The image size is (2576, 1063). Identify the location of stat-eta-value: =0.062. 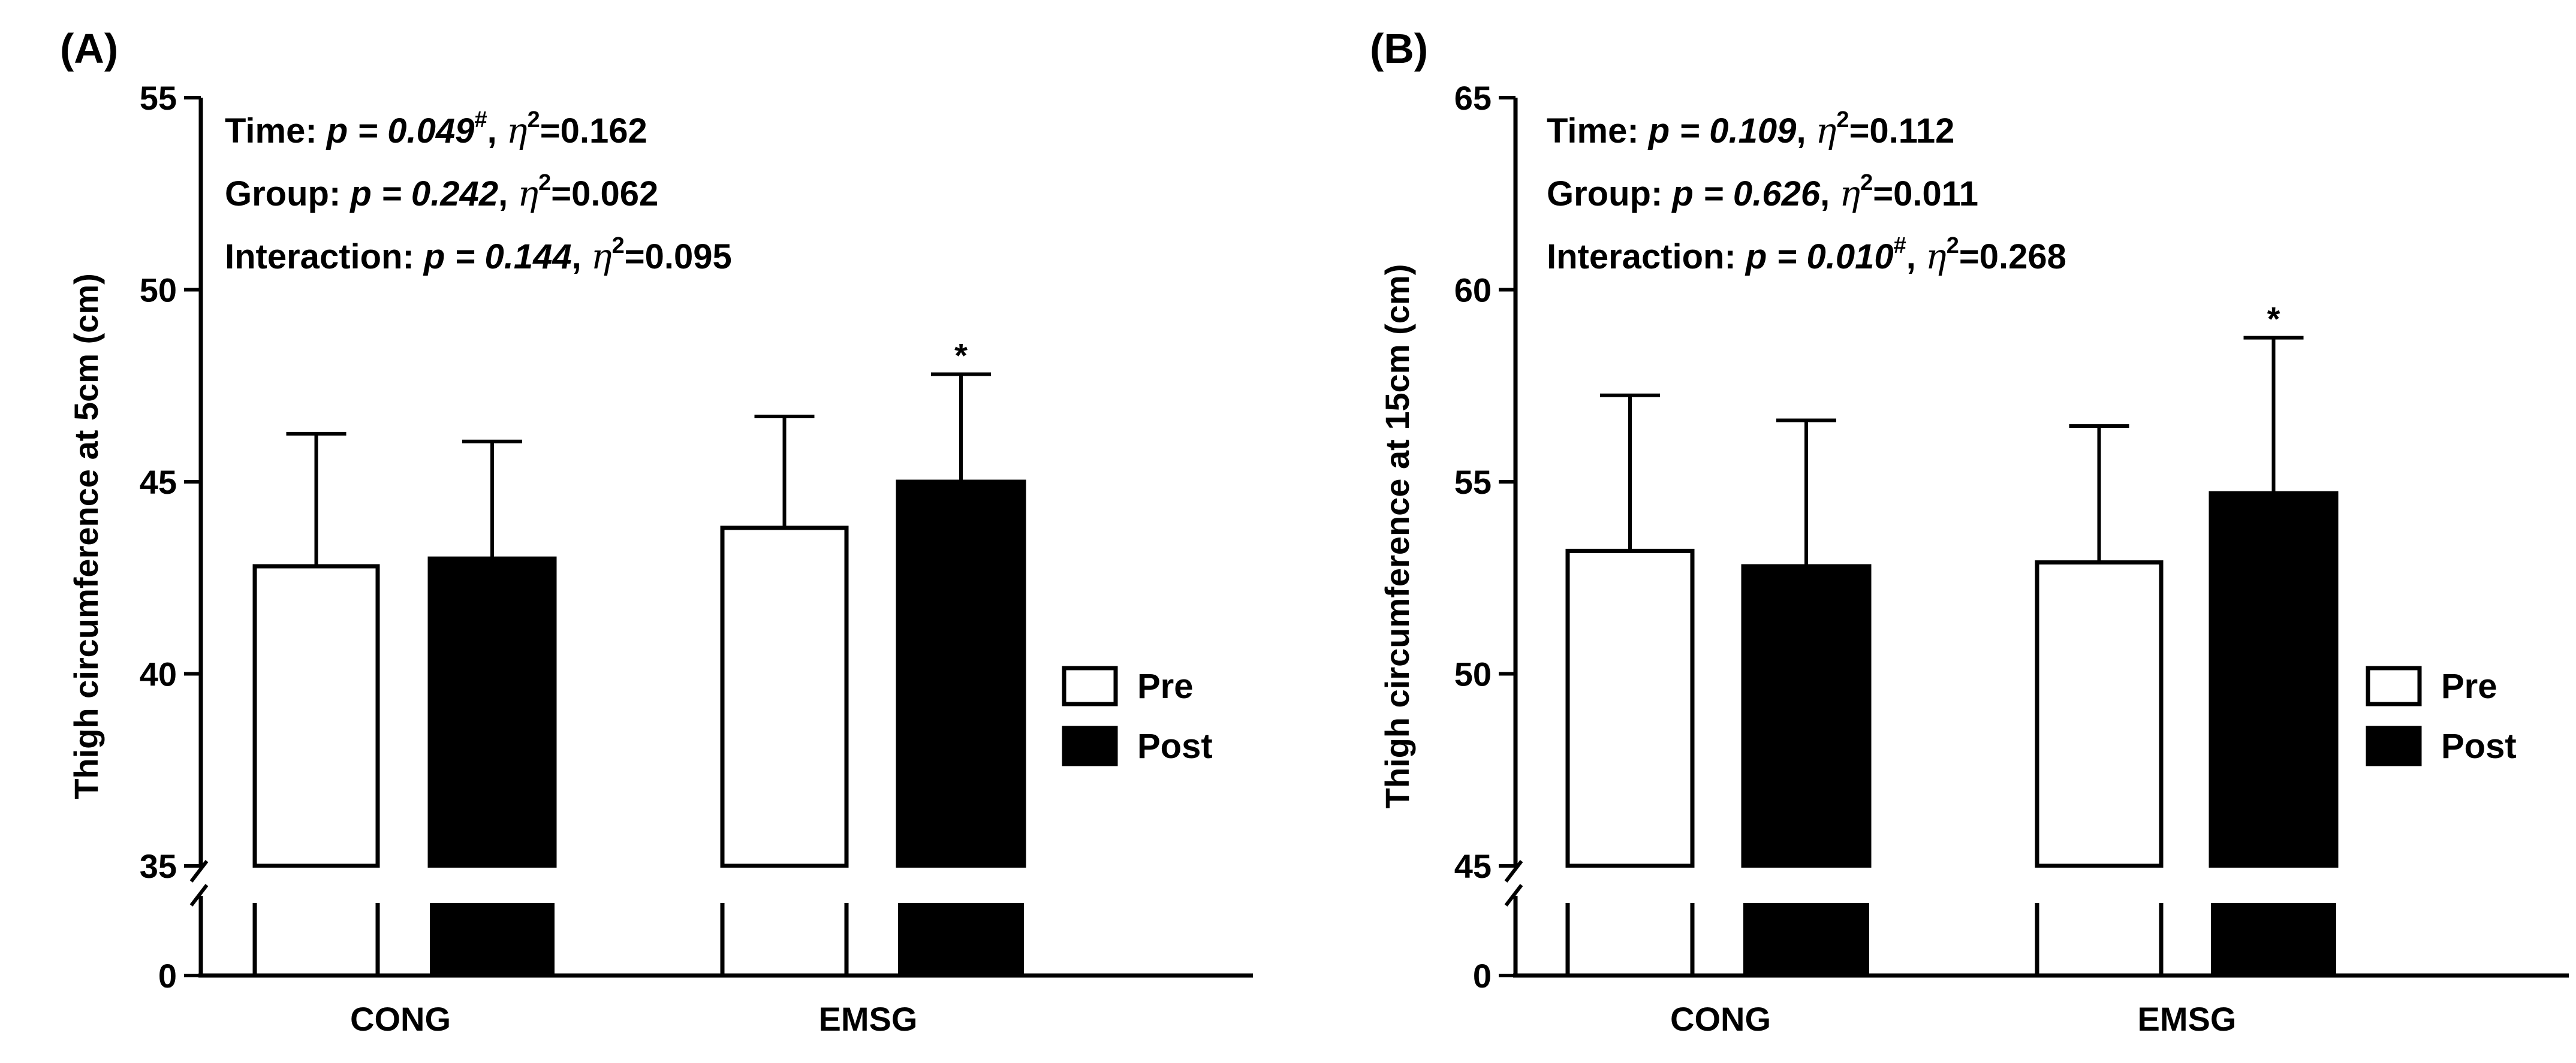
(605, 193).